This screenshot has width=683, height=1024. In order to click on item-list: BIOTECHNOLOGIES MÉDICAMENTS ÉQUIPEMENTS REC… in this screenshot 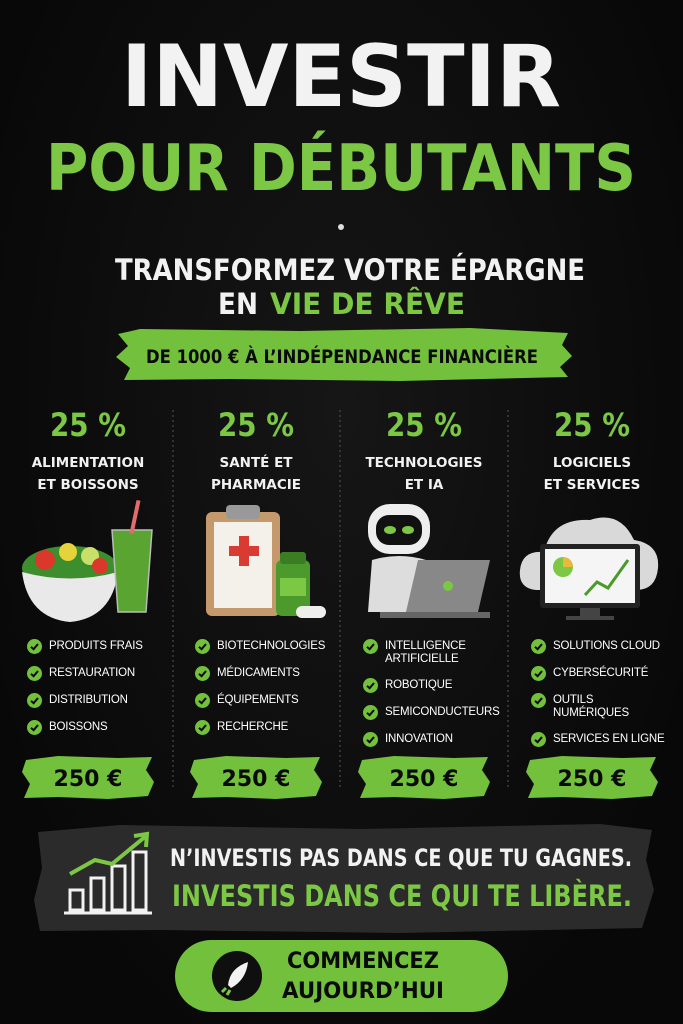, I will do `click(262, 687)`.